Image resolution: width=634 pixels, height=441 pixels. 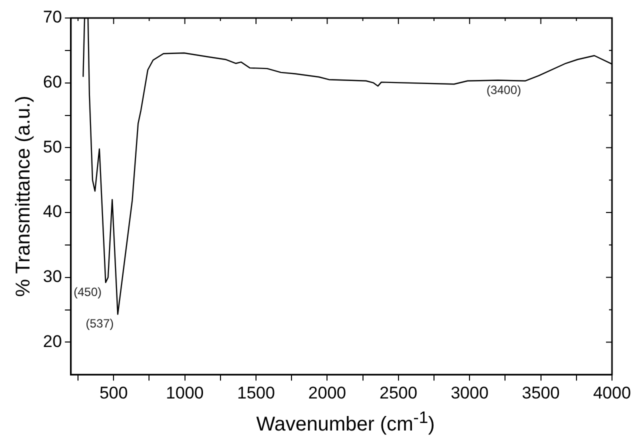 I want to click on y-tick-label: 50, so click(x=52, y=146).